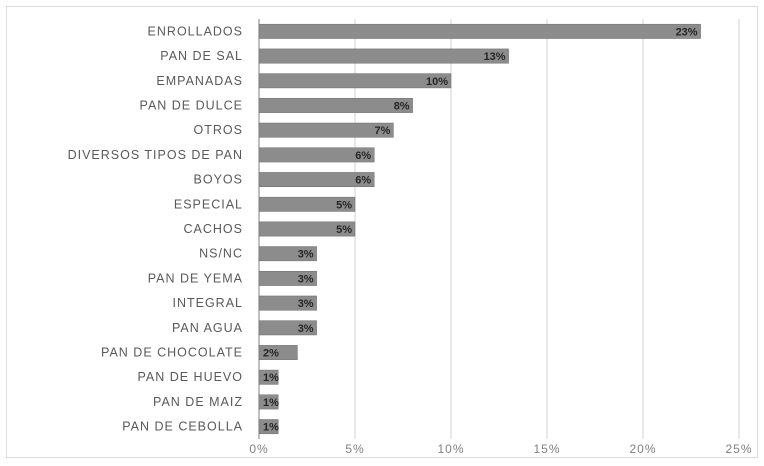  Describe the element at coordinates (450, 449) in the screenshot. I see `x-tick-label: 10%` at that location.